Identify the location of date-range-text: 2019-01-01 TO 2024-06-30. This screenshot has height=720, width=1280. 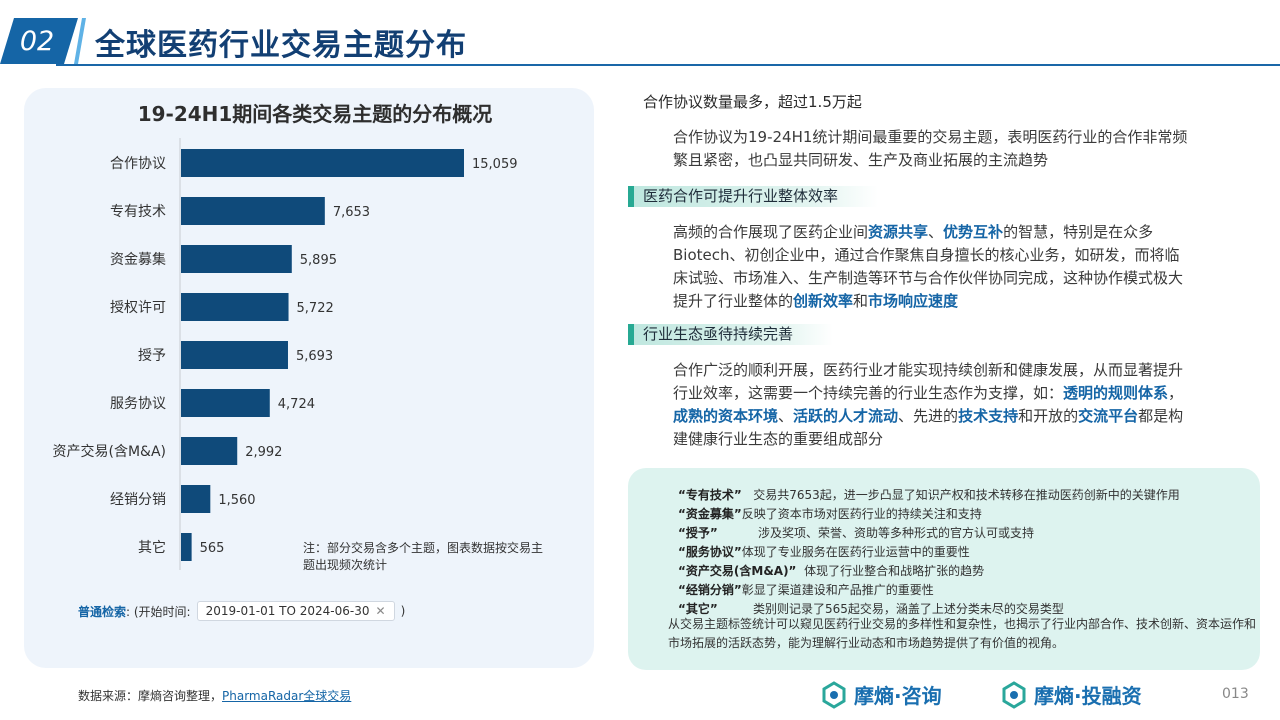
(287, 611).